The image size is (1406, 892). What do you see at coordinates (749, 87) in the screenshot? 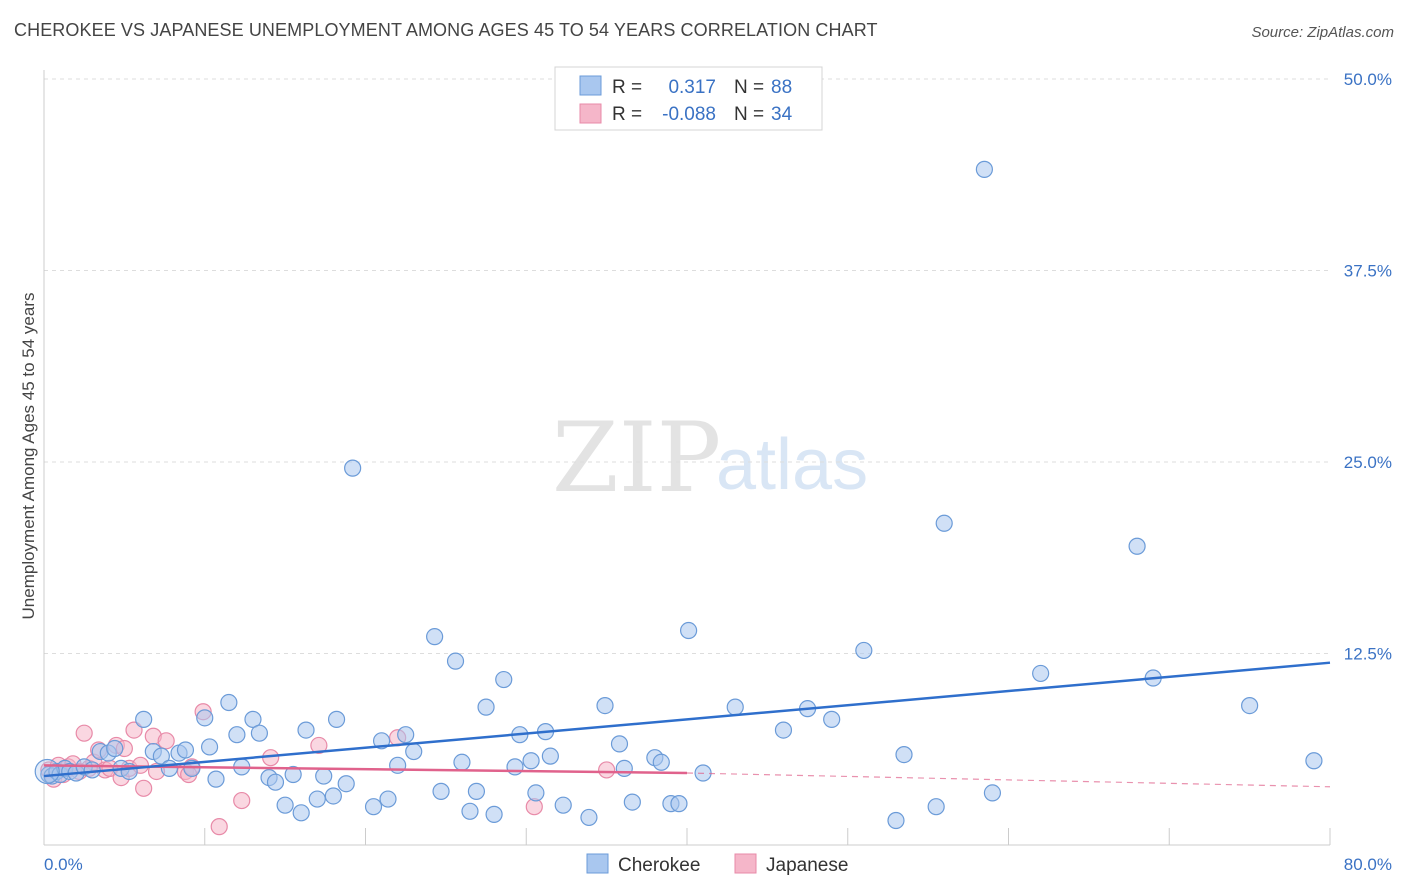
I see `legend-n-label-cherokee: N =` at bounding box center [749, 87].